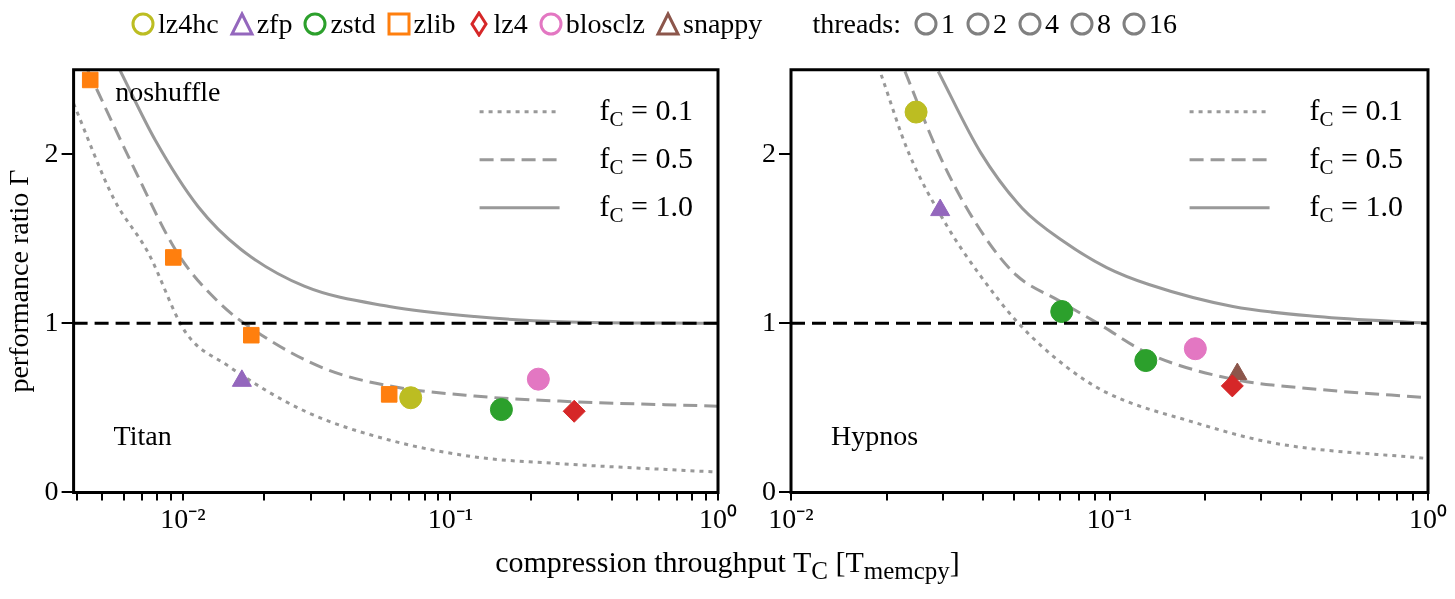  Describe the element at coordinates (19, 281) in the screenshot. I see `y-axis-title: performance ratio Γ` at that location.